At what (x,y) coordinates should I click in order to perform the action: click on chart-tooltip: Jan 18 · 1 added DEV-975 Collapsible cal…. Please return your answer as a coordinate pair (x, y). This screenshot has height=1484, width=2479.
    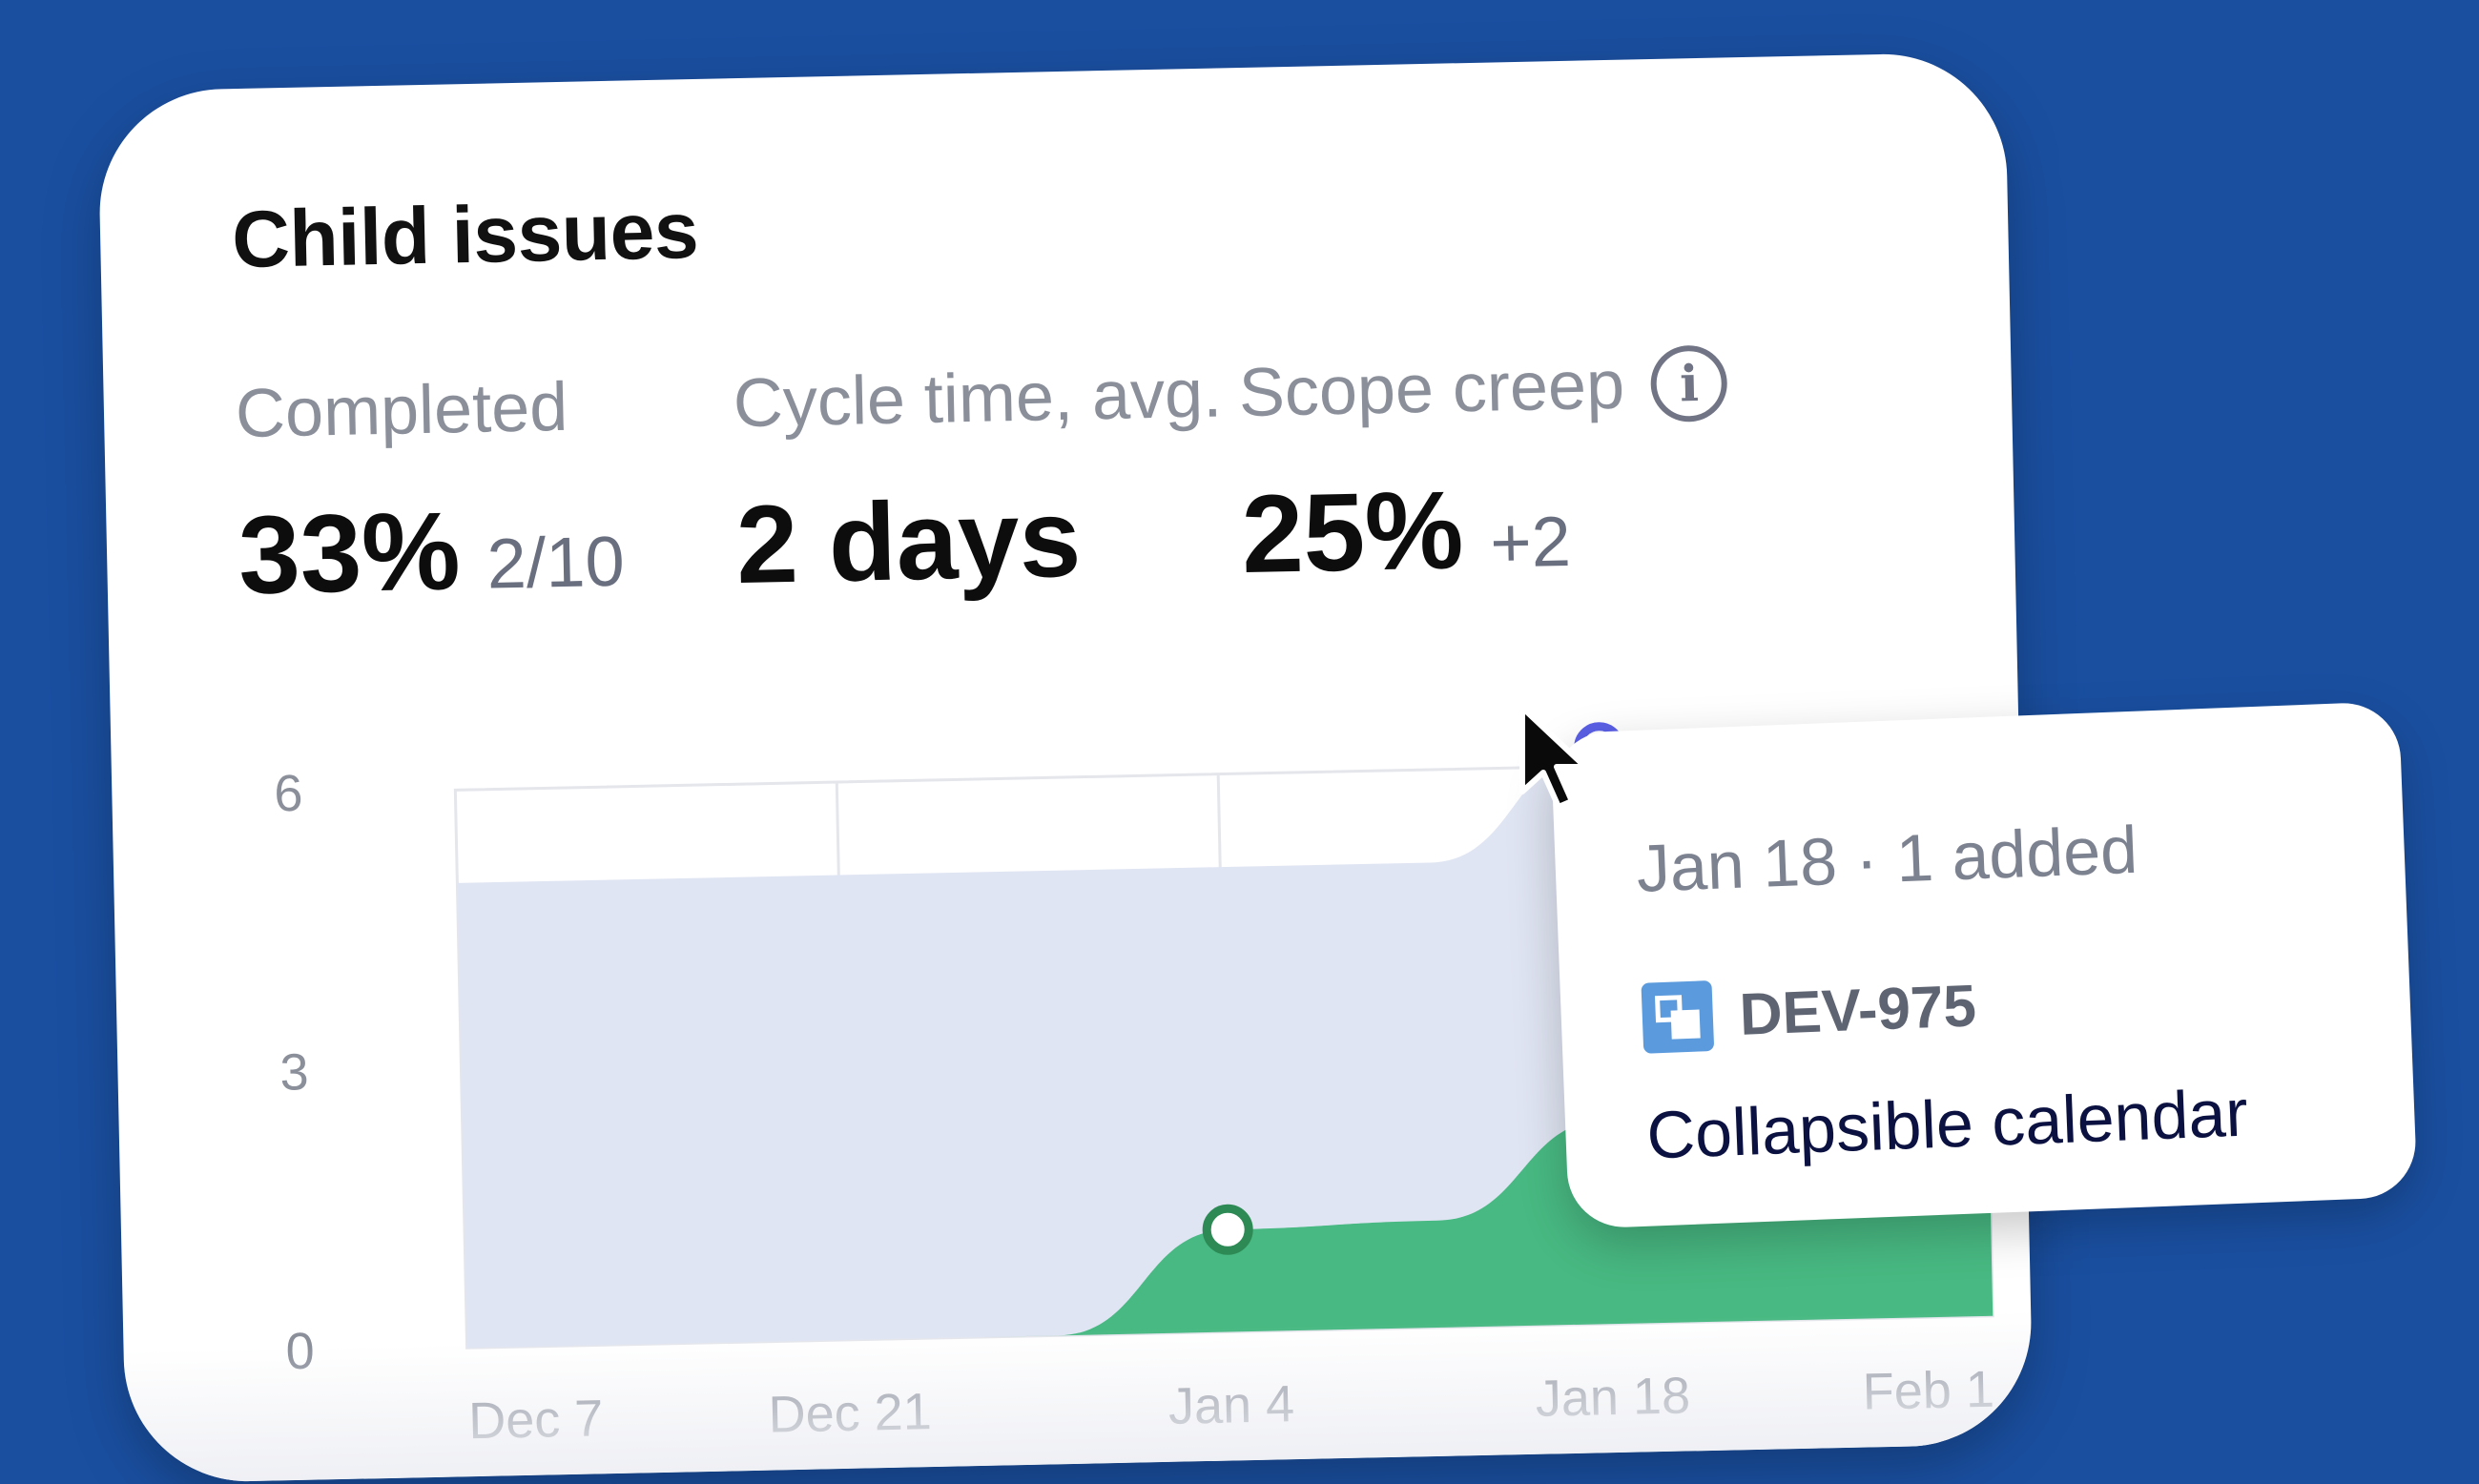
    Looking at the image, I should click on (1984, 965).